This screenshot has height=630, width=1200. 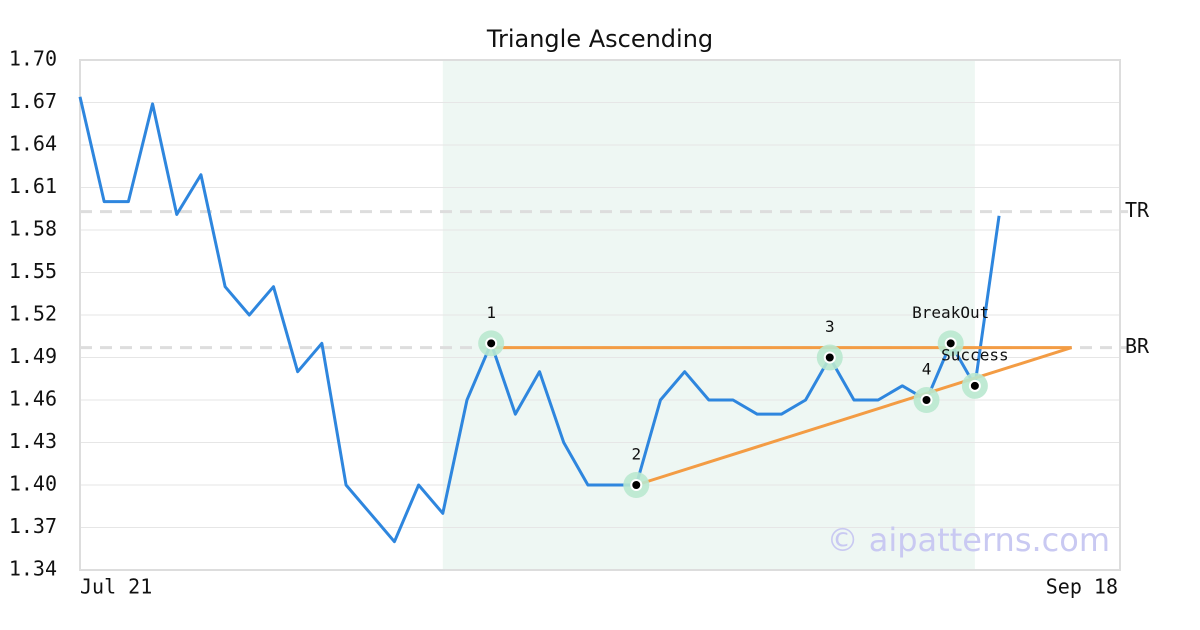 What do you see at coordinates (1082, 587) in the screenshot?
I see `x-tick-label: Sep 18` at bounding box center [1082, 587].